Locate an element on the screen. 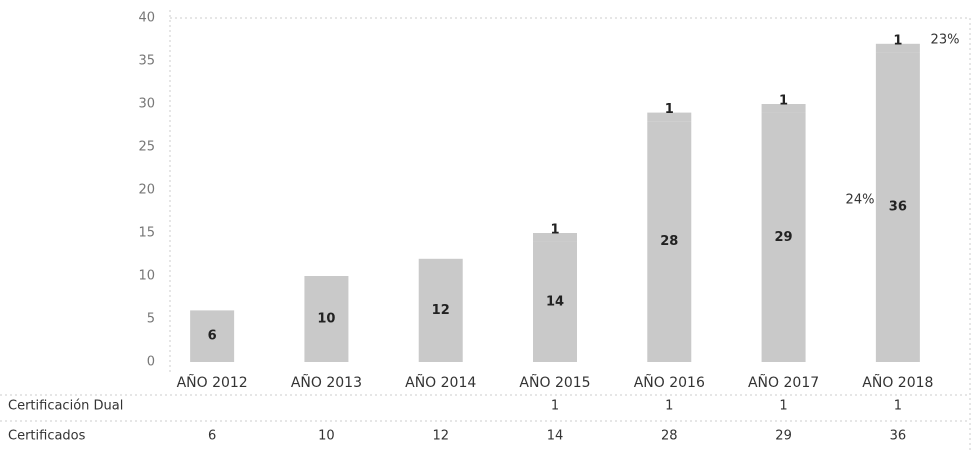 This screenshot has height=451, width=980. data-label: 14 is located at coordinates (555, 301).